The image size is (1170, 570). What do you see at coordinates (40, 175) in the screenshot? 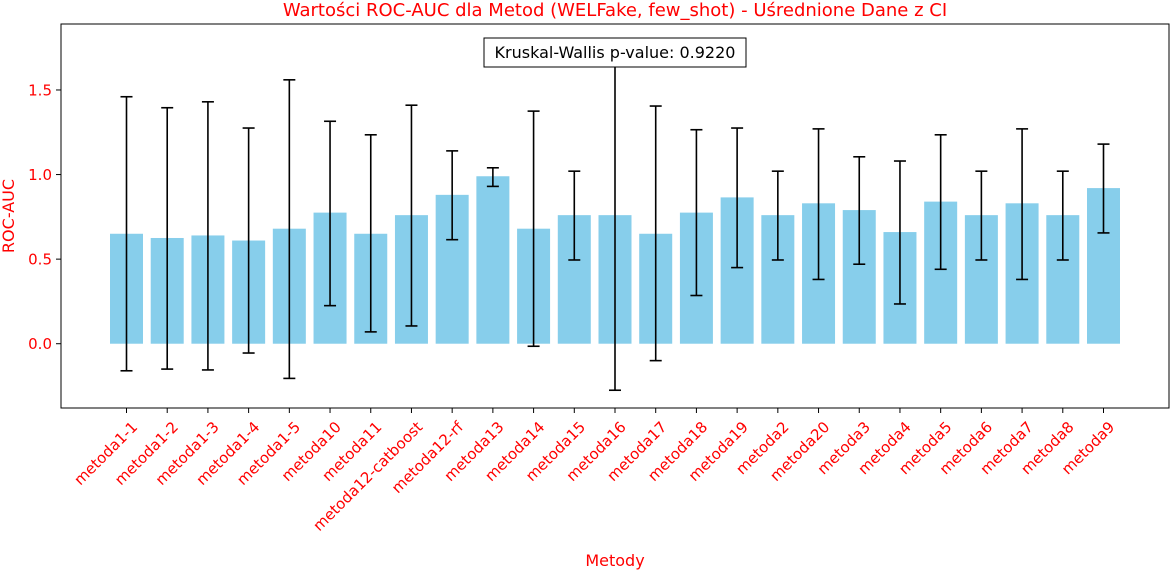
I see `y-tick-label: 1.0` at bounding box center [40, 175].